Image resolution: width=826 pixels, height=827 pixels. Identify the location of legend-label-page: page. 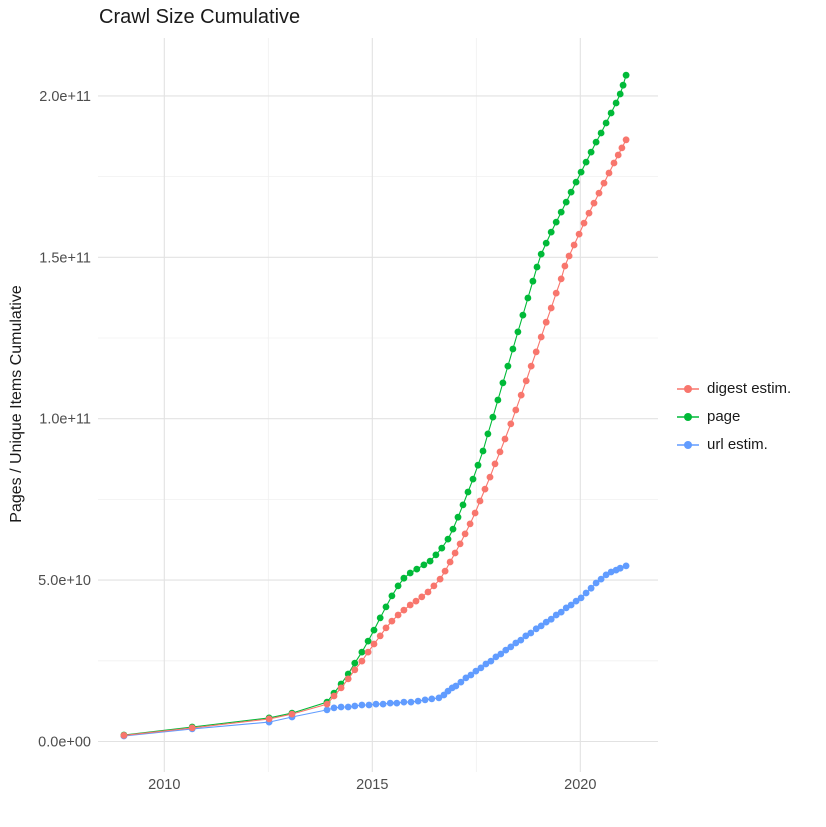
(724, 416).